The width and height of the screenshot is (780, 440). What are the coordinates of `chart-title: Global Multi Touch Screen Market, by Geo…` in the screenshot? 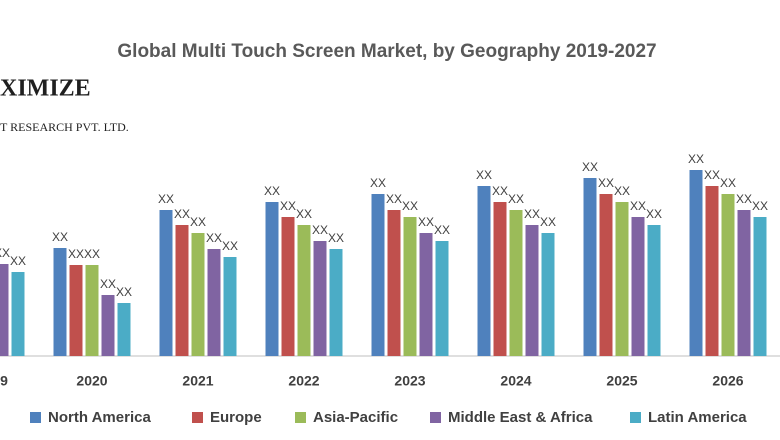 It's located at (386, 51).